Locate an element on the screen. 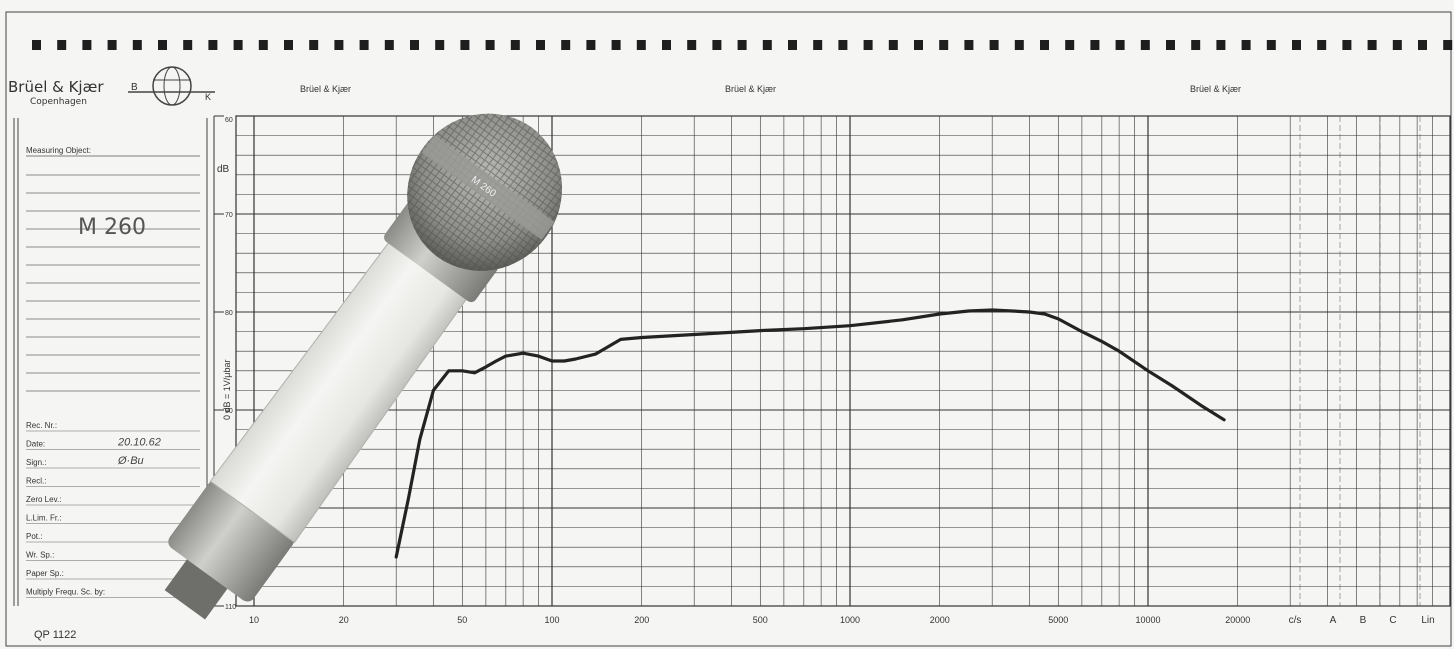  weighting-label: Lin is located at coordinates (1427, 620).